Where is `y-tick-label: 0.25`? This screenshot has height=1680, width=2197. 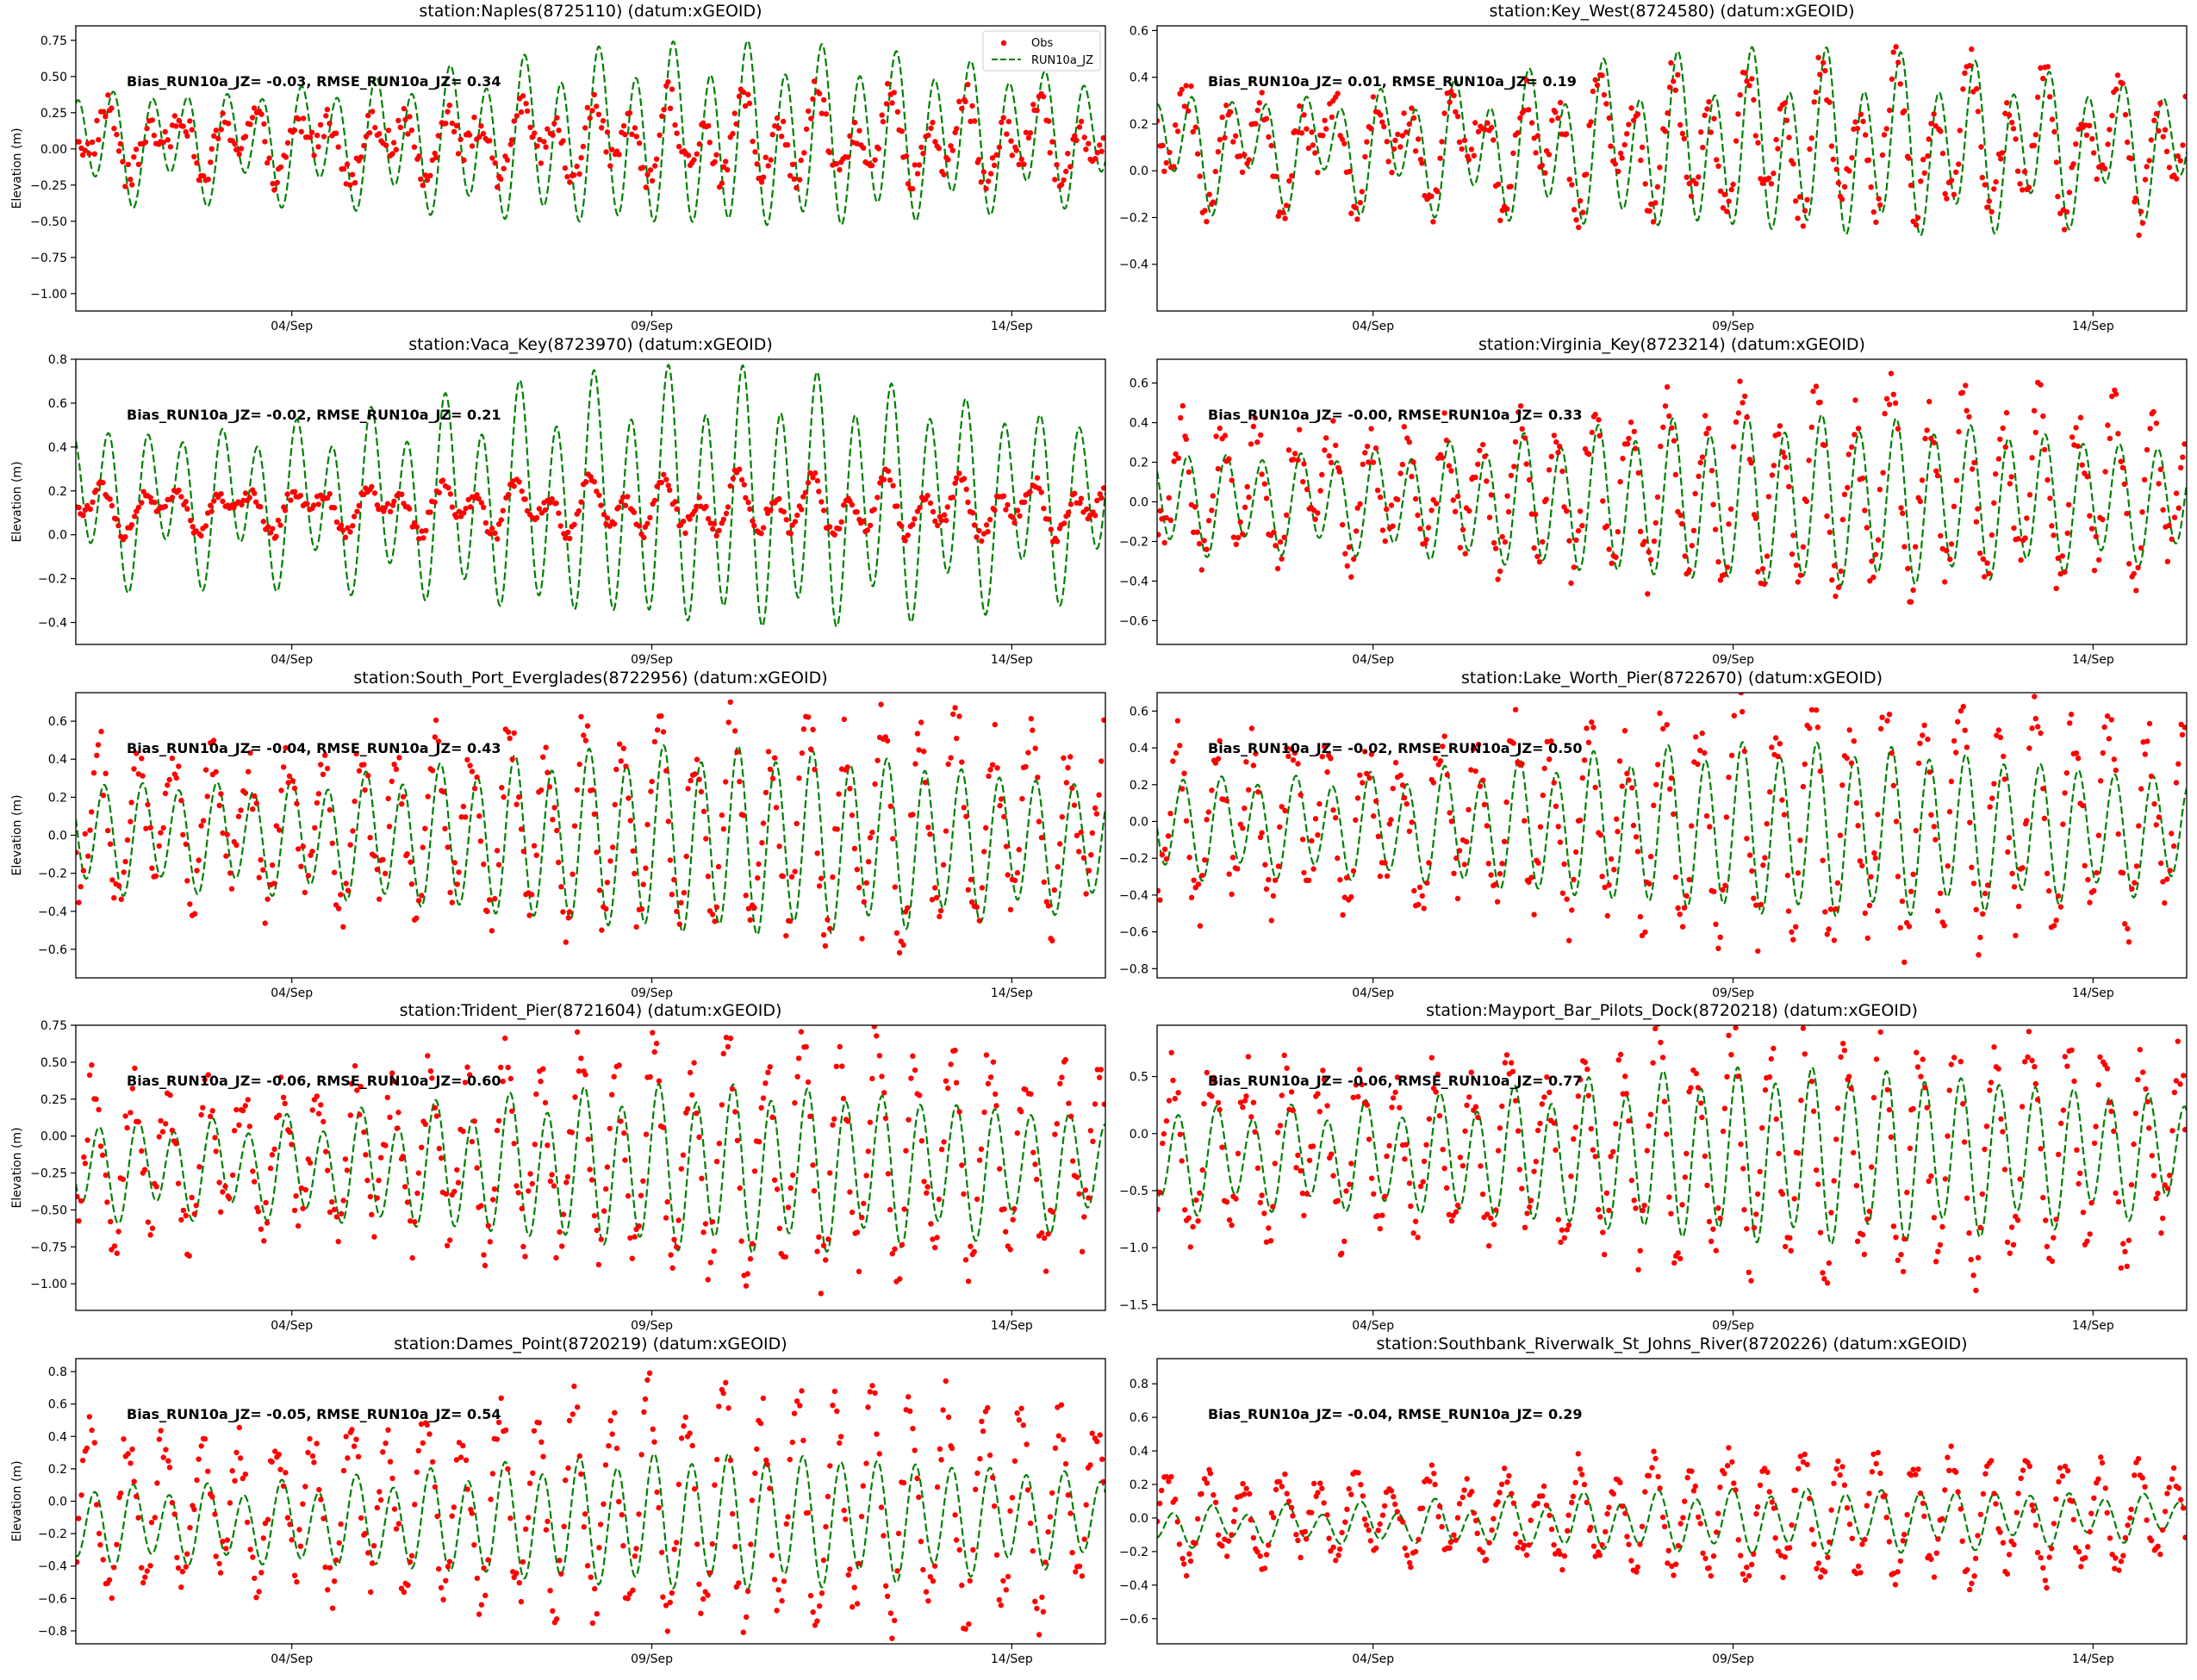 y-tick-label: 0.25 is located at coordinates (54, 1100).